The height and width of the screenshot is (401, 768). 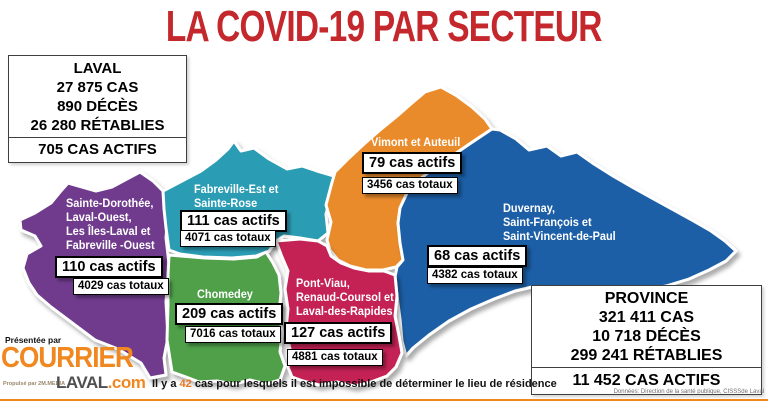 What do you see at coordinates (82, 382) in the screenshot?
I see `logo-laval-text: LAVAL` at bounding box center [82, 382].